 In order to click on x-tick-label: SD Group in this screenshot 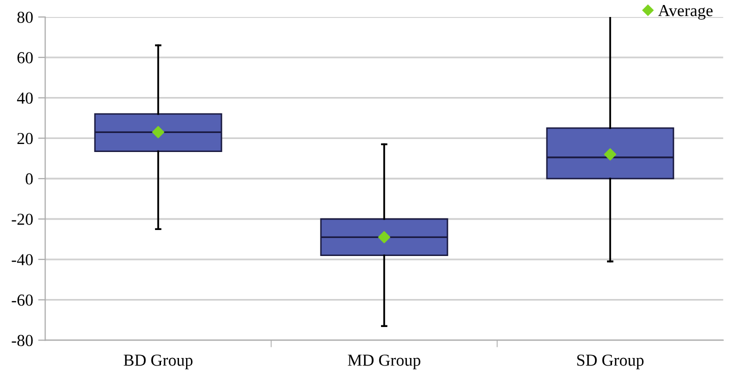, I will do `click(610, 362)`.